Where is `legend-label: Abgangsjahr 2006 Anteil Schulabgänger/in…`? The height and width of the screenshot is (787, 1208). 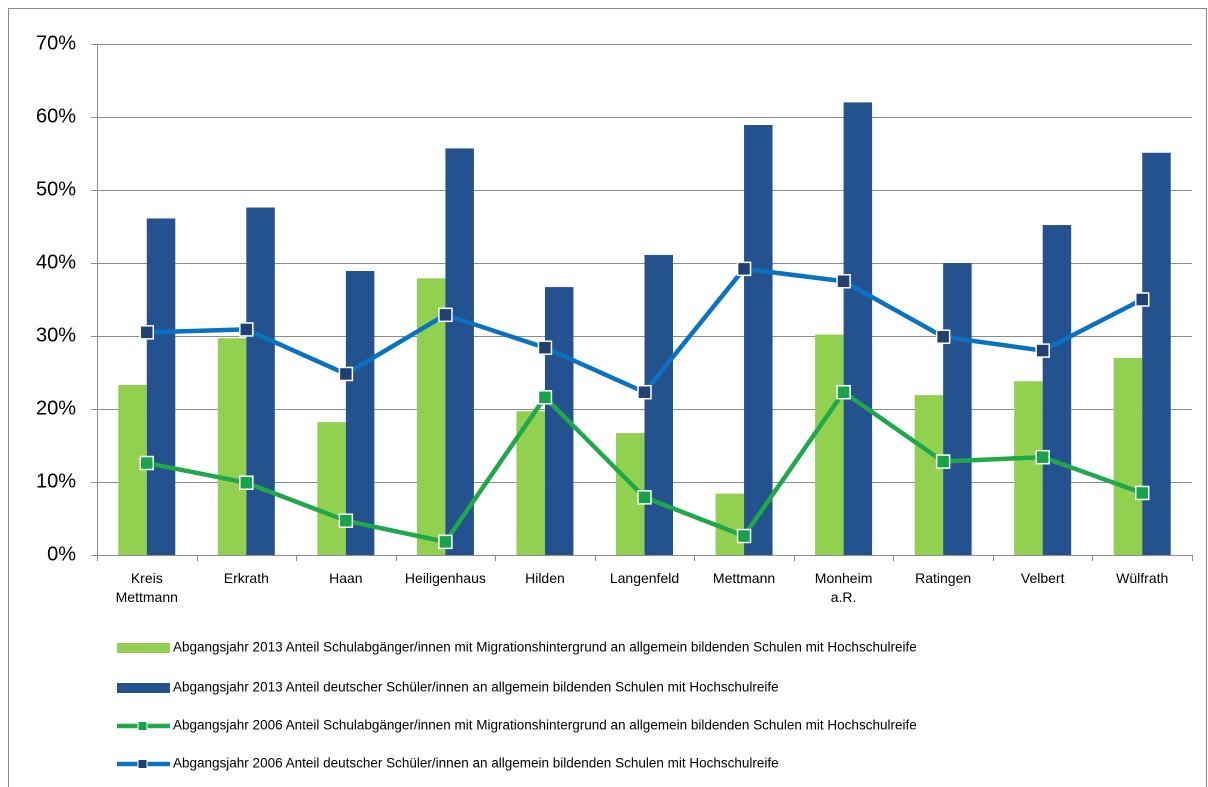
legend-label: Abgangsjahr 2006 Anteil Schulabgänger/in… is located at coordinates (545, 725).